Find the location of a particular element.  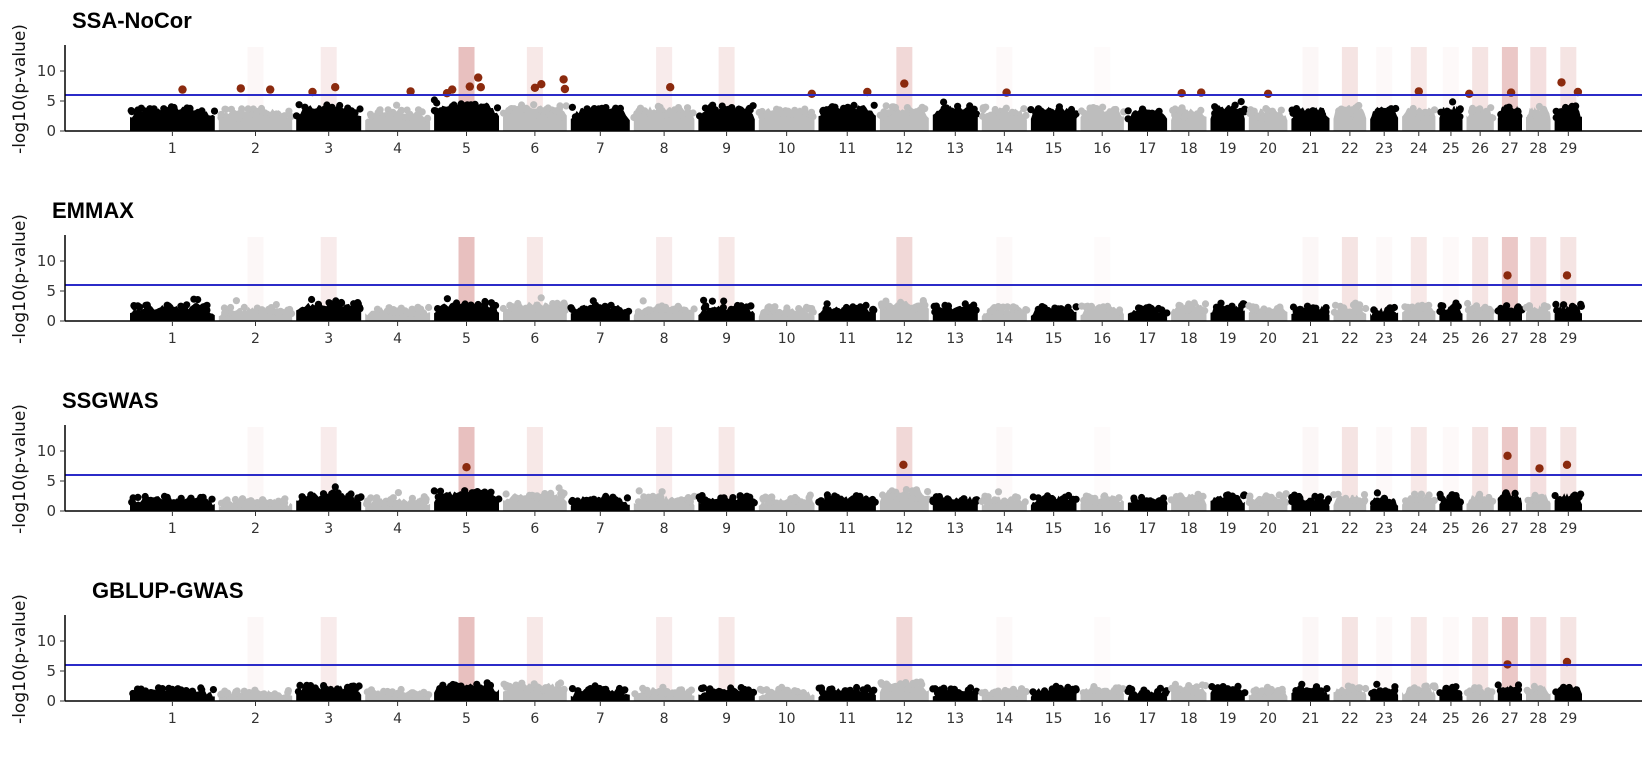

snp-cloud is located at coordinates (726, 694).